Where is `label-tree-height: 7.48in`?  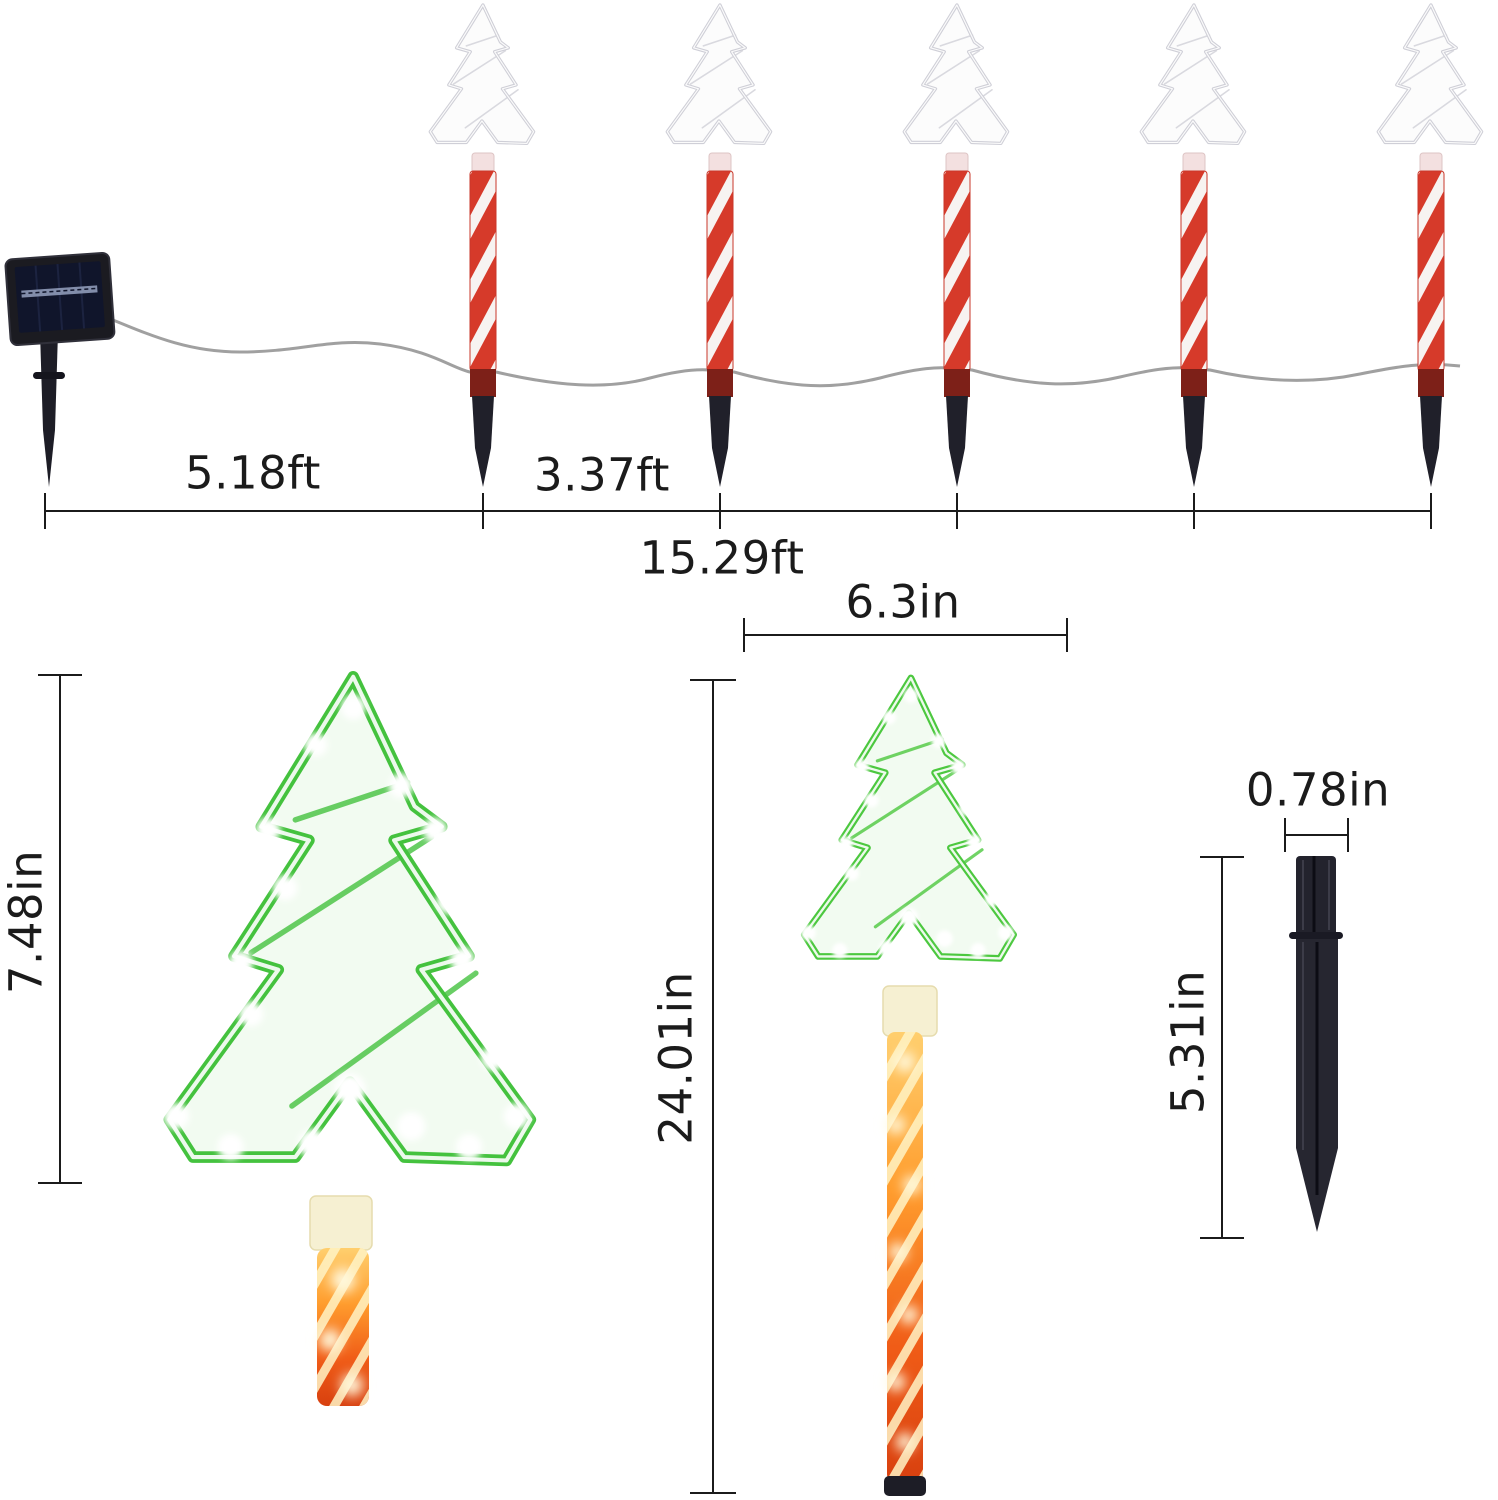 label-tree-height: 7.48in is located at coordinates (26, 922).